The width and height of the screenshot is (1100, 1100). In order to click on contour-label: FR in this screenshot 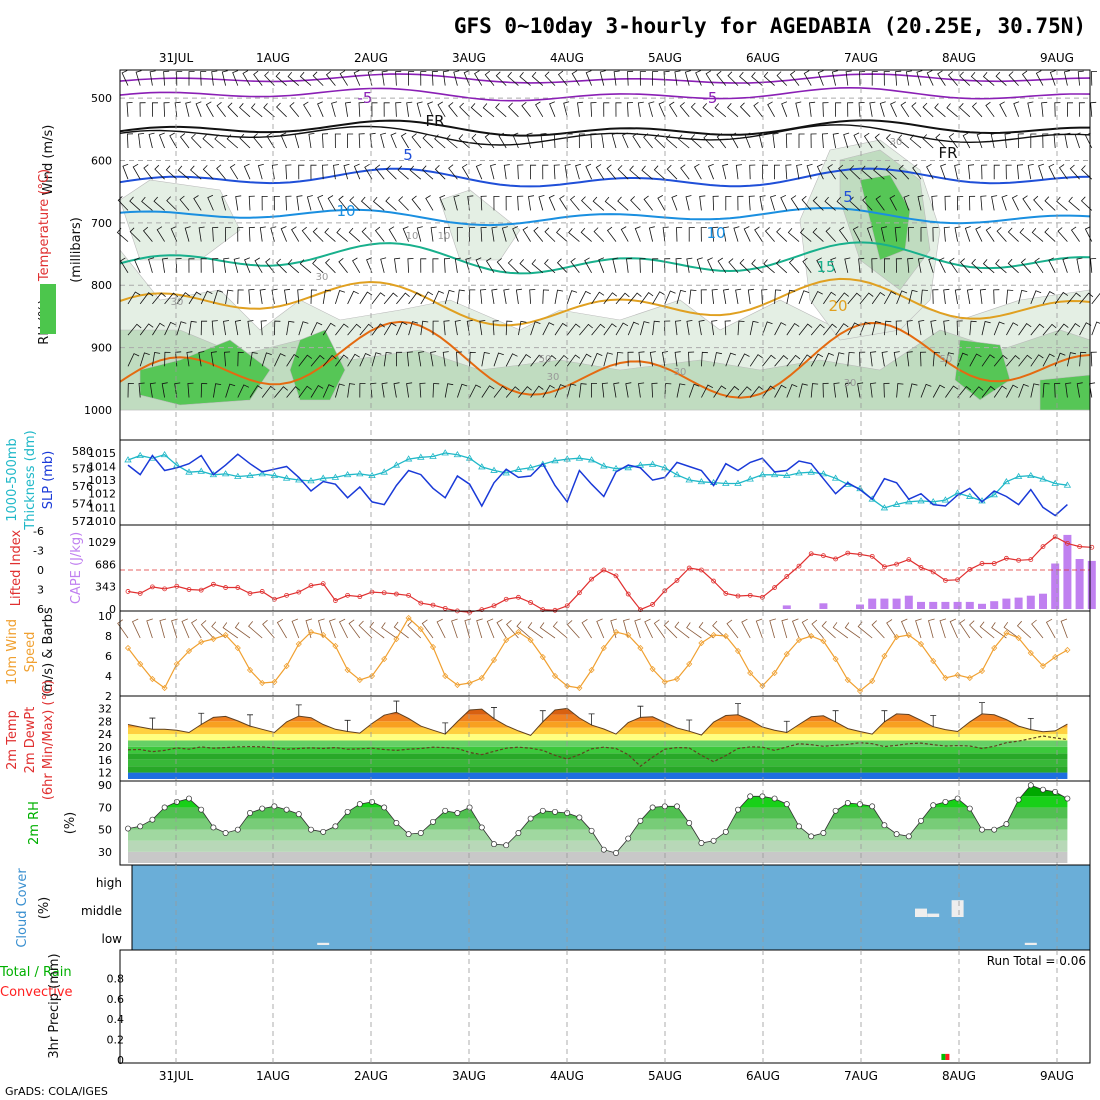, I will do `click(434, 121)`.